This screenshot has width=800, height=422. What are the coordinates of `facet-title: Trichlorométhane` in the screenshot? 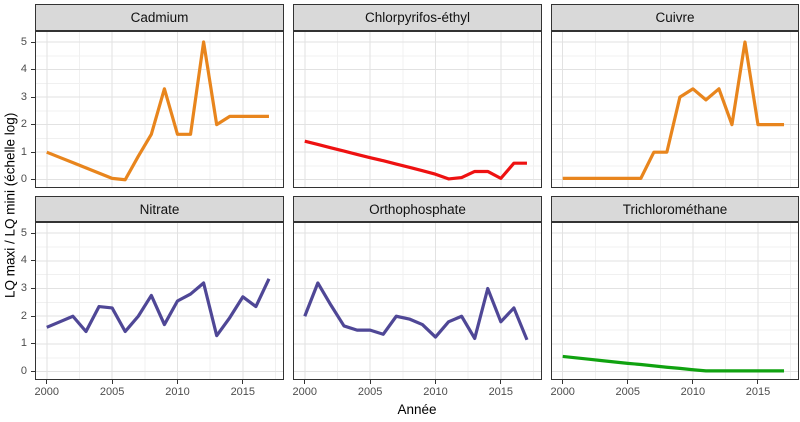 It's located at (675, 209).